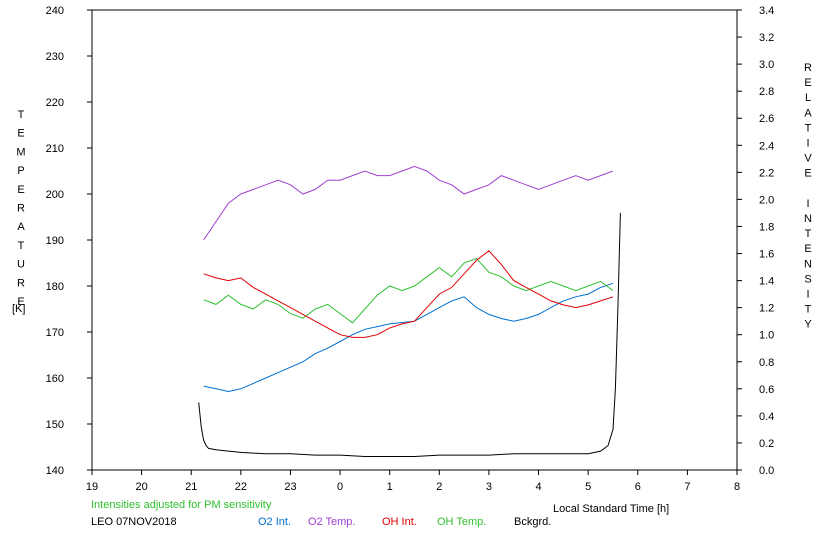  Describe the element at coordinates (340, 487) in the screenshot. I see `x-tick-label: 0` at that location.